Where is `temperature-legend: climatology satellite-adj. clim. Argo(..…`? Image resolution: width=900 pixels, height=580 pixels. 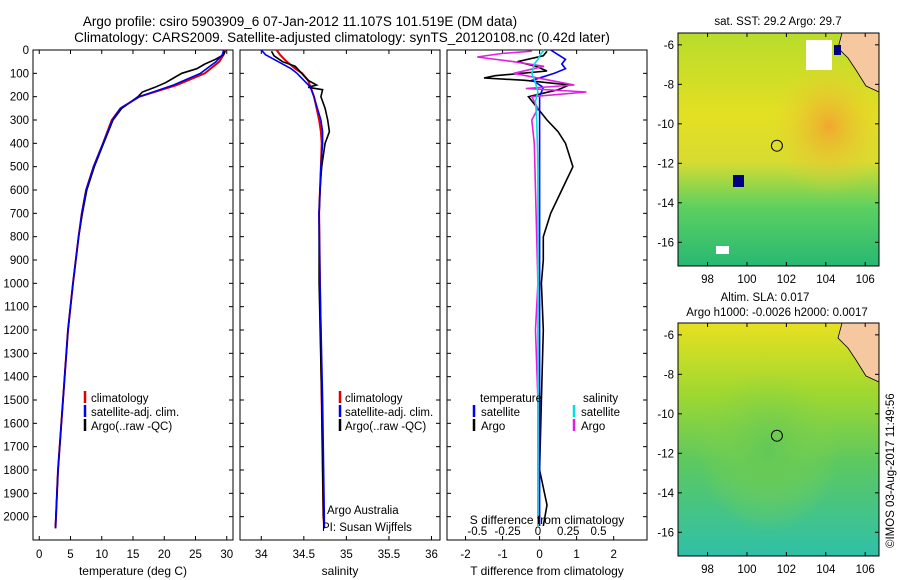 temperature-legend: climatology satellite-adj. clim. Argo(..… is located at coordinates (131, 412).